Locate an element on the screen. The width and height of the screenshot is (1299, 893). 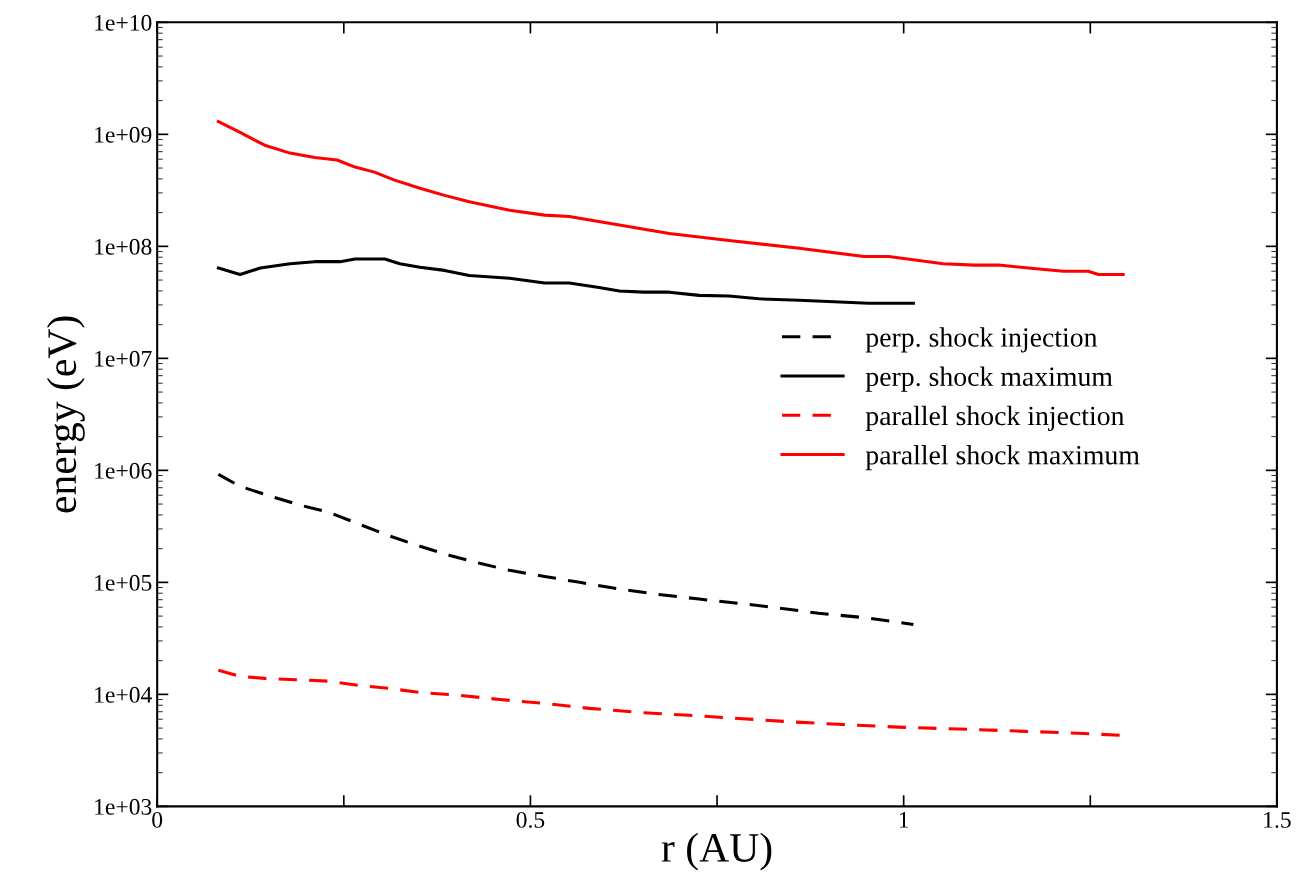
y-tick-label: 1e+05 is located at coordinates (123, 582).